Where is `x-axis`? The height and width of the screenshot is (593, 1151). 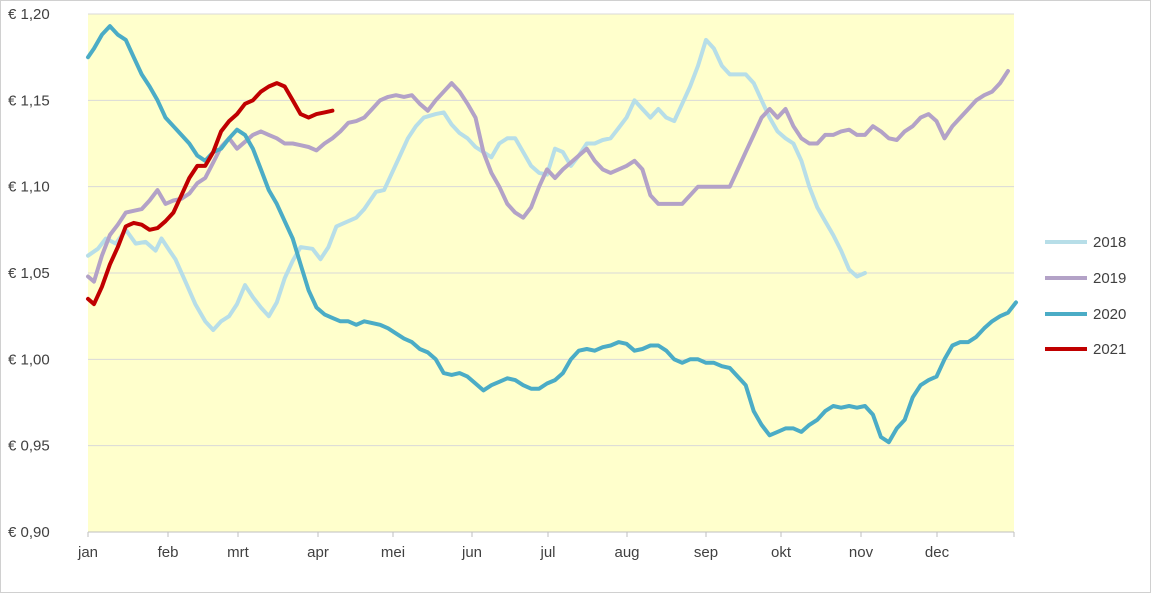
x-axis is located at coordinates (551, 534).